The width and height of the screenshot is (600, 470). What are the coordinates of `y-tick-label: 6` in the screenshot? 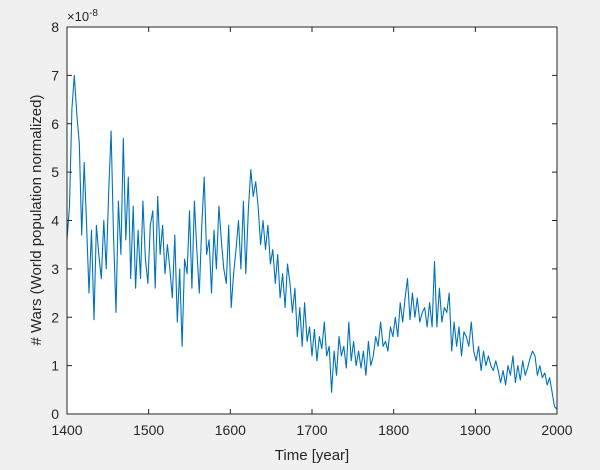 It's located at (55, 124).